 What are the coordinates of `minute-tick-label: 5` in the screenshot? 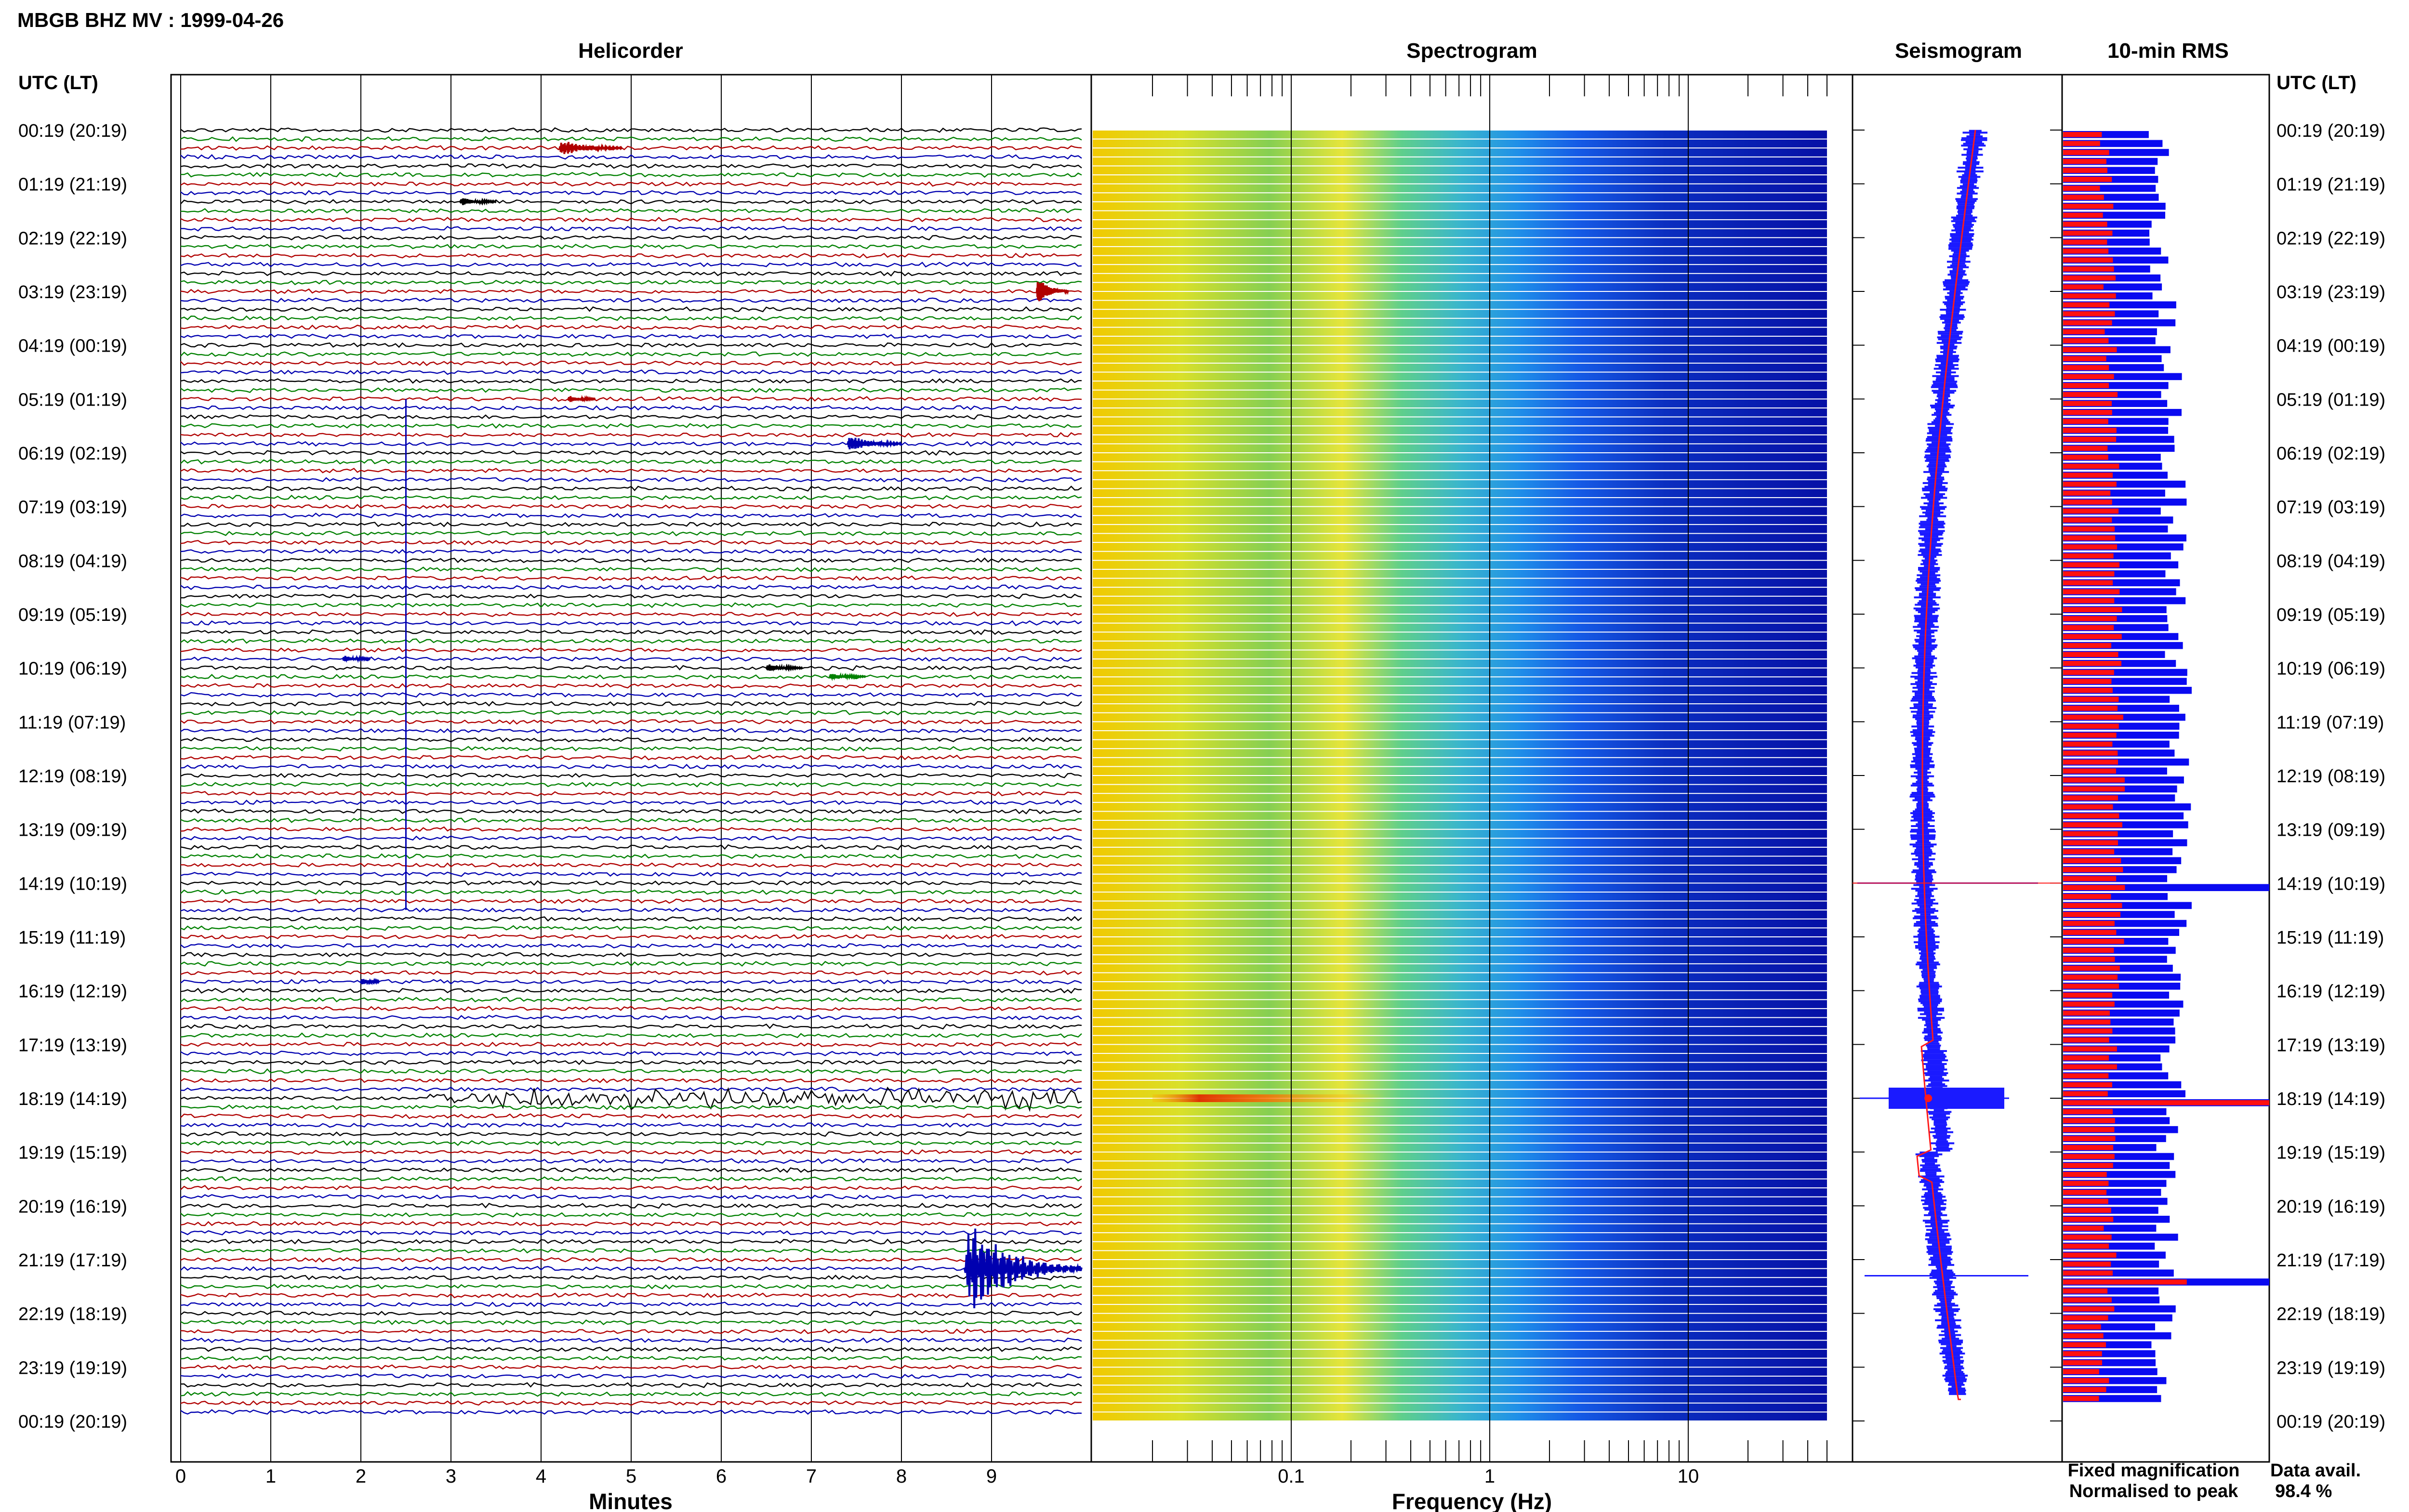 It's located at (631, 1476).